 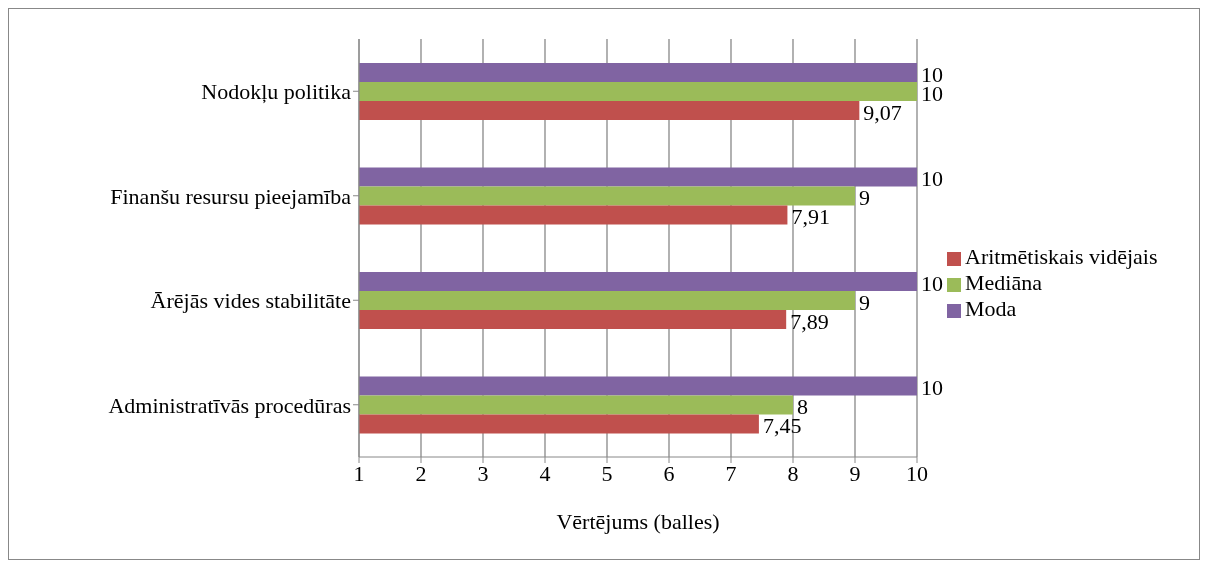 What do you see at coordinates (793, 473) in the screenshot?
I see `x-tick-label: 8` at bounding box center [793, 473].